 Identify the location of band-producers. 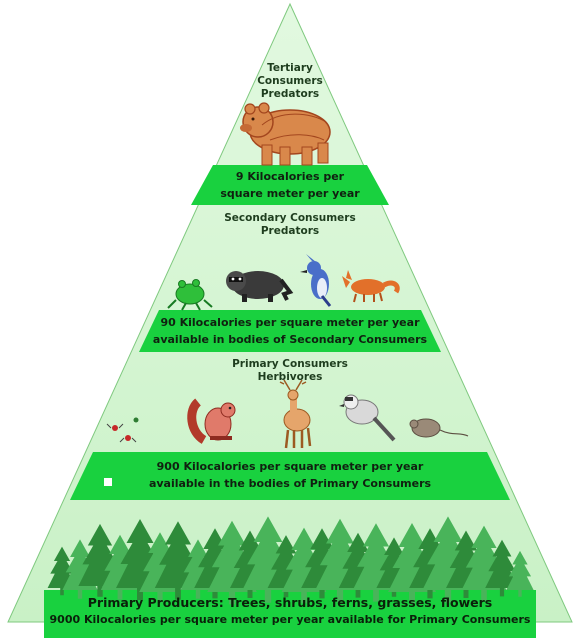
(290, 614).